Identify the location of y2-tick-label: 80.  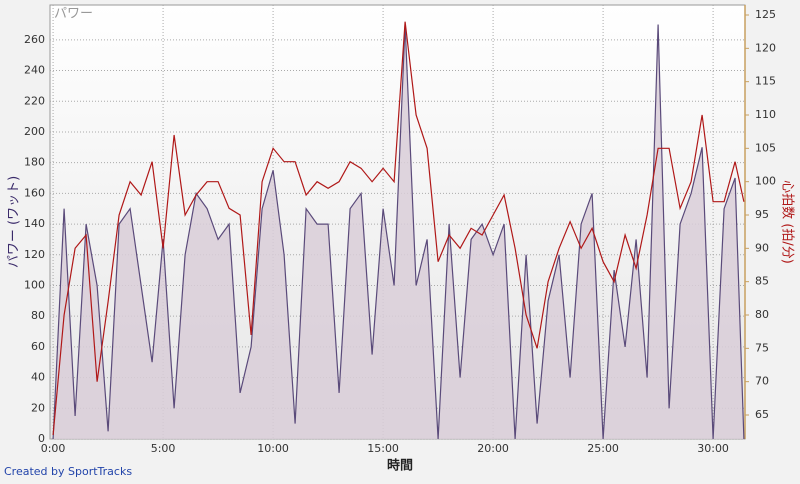
(762, 314).